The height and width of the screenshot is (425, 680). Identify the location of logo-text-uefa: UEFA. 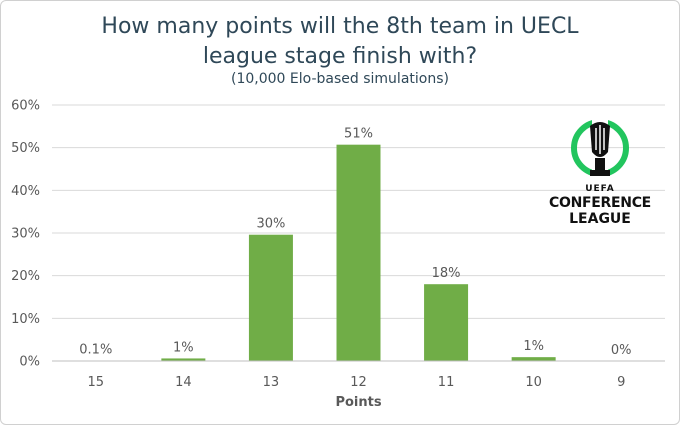
(600, 189).